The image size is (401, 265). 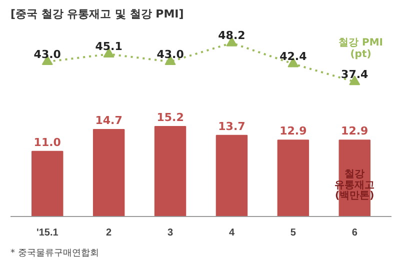 What do you see at coordinates (231, 233) in the screenshot?
I see `x-tick-label: 4` at bounding box center [231, 233].